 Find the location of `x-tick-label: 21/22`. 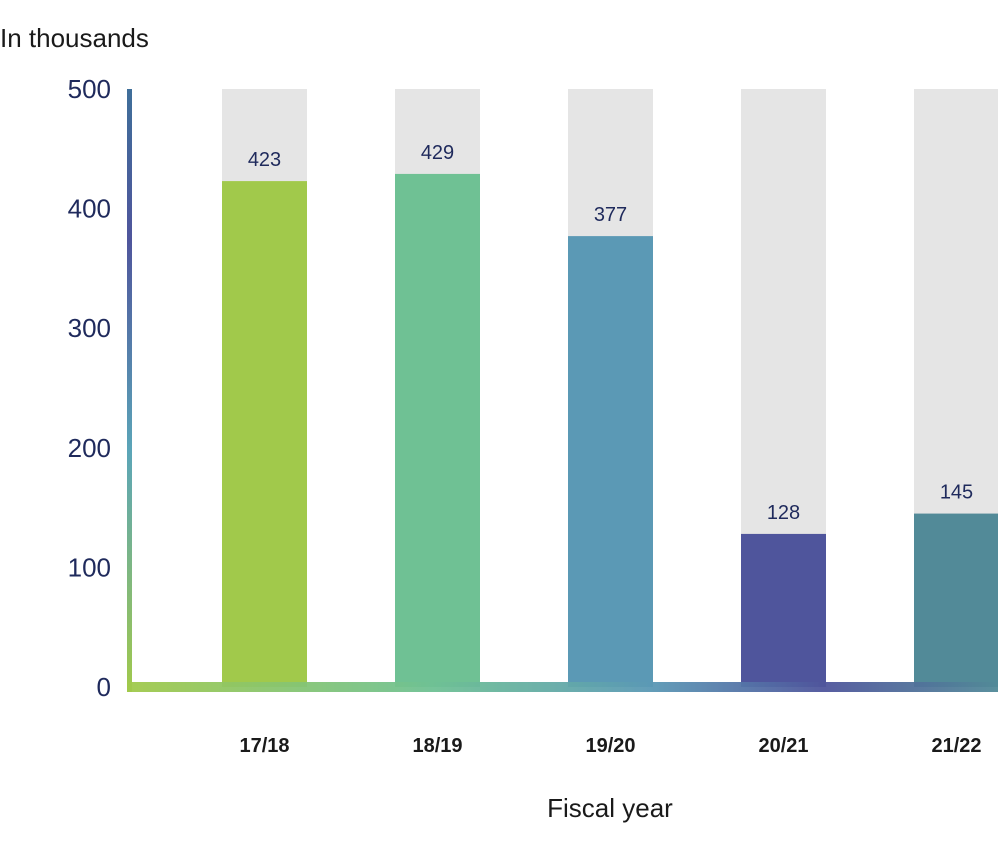

x-tick-label: 21/22 is located at coordinates (956, 746).